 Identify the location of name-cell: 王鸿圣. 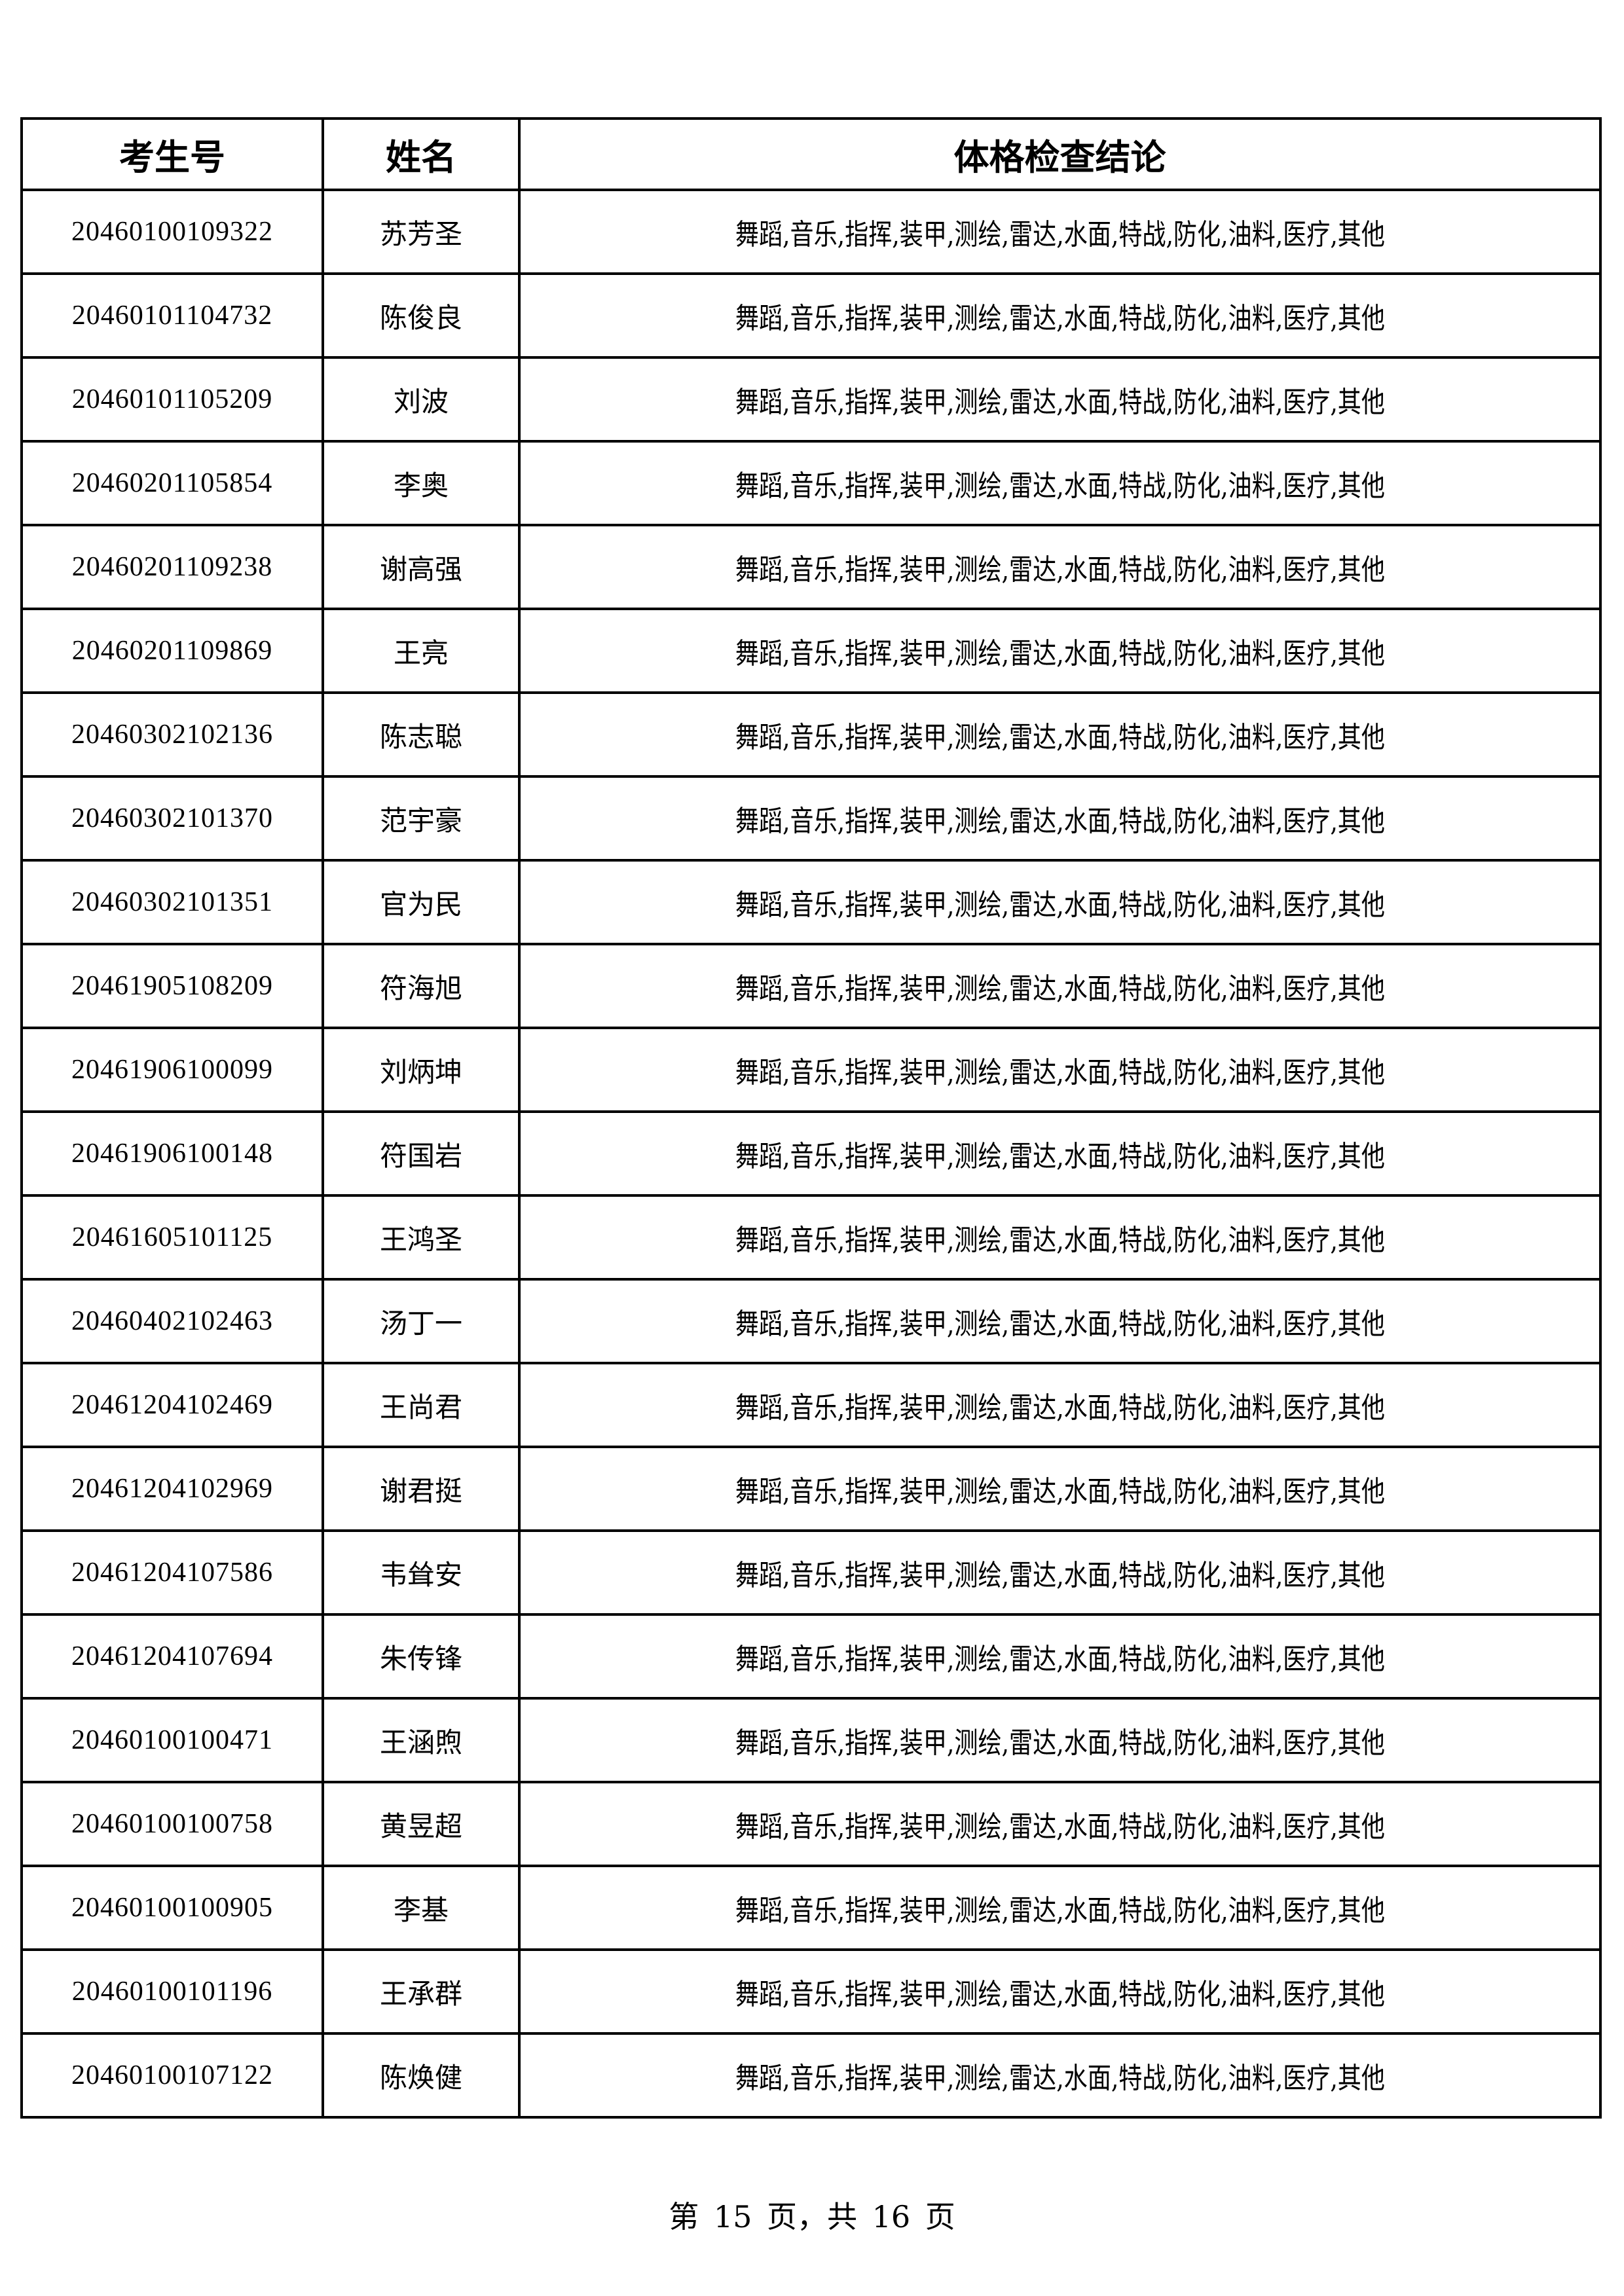
(421, 1237).